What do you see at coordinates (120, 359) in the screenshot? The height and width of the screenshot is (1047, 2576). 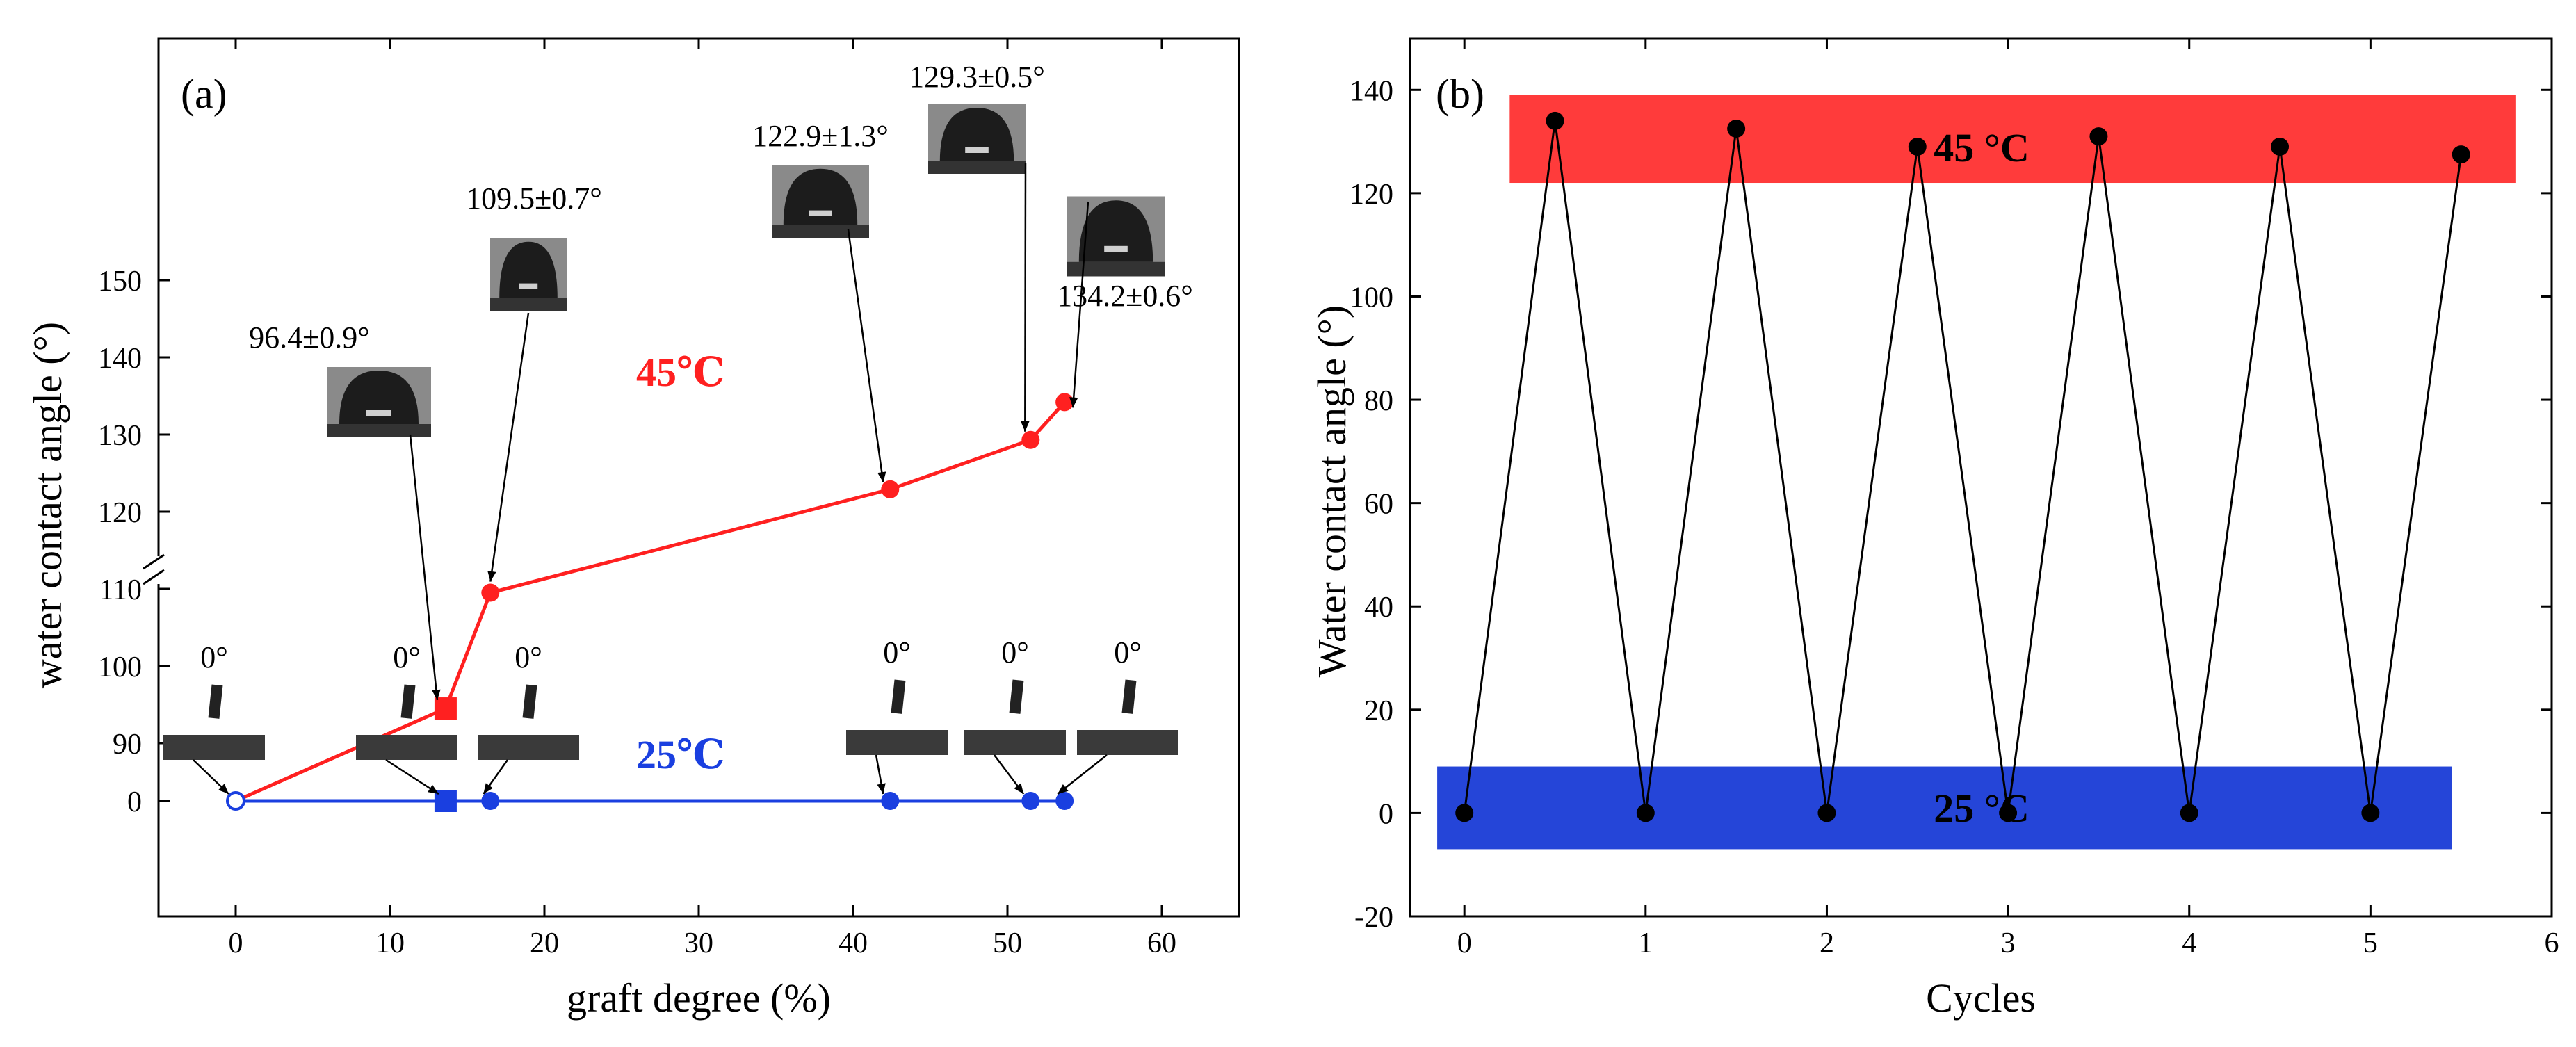 I see `y-tick-label-a: 140` at bounding box center [120, 359].